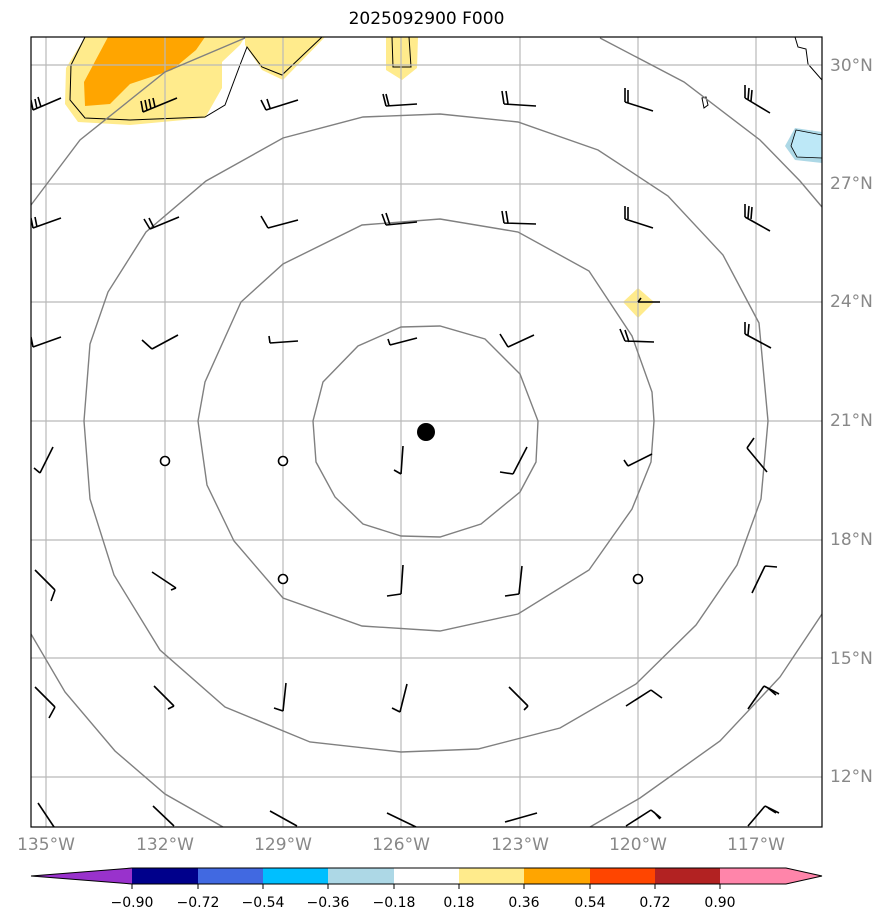 The height and width of the screenshot is (924, 892). Describe the element at coordinates (851, 184) in the screenshot. I see `lat-label-27n: 27°N` at that location.